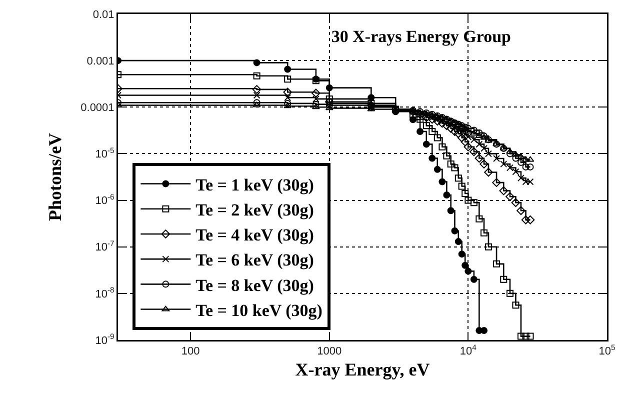 The height and width of the screenshot is (403, 618). Describe the element at coordinates (104, 153) in the screenshot. I see `y-tick-label: 10$^{-5}$` at that location.